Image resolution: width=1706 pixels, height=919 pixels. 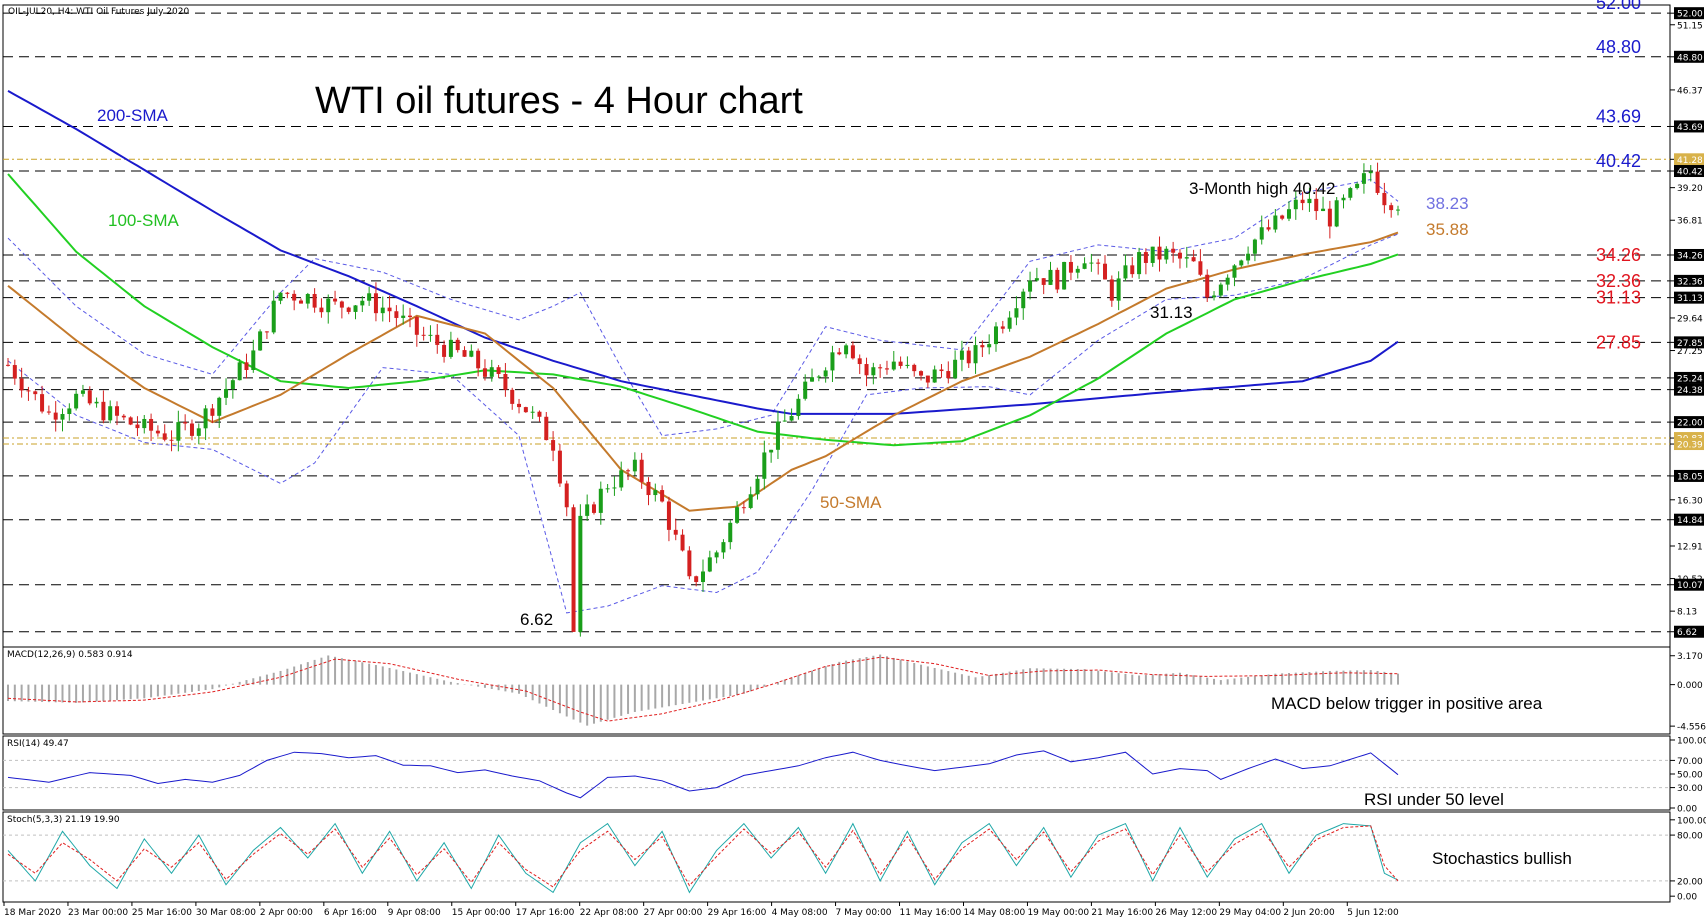 What do you see at coordinates (1690, 762) in the screenshot?
I see `rsi-tick-label: 70.00` at bounding box center [1690, 762].